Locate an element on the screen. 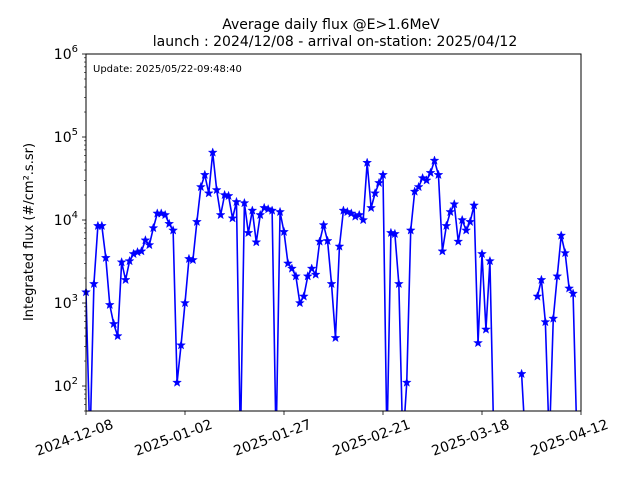  y-axis-label: Integrated flux (#/cm².s.sr) is located at coordinates (29, 232).